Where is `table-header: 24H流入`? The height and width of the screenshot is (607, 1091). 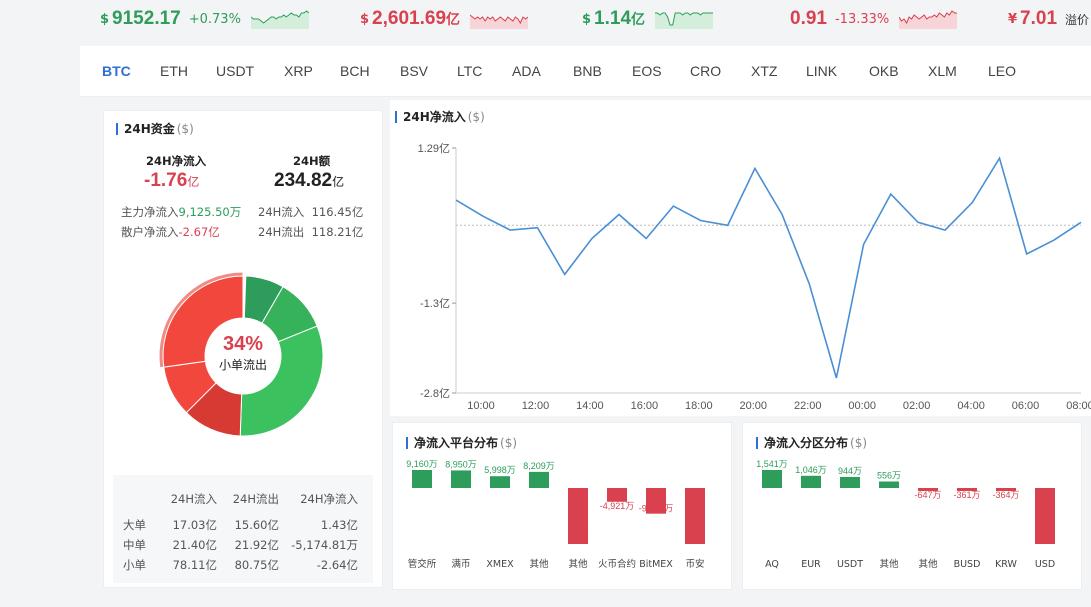
table-header: 24H流入 is located at coordinates (193, 499).